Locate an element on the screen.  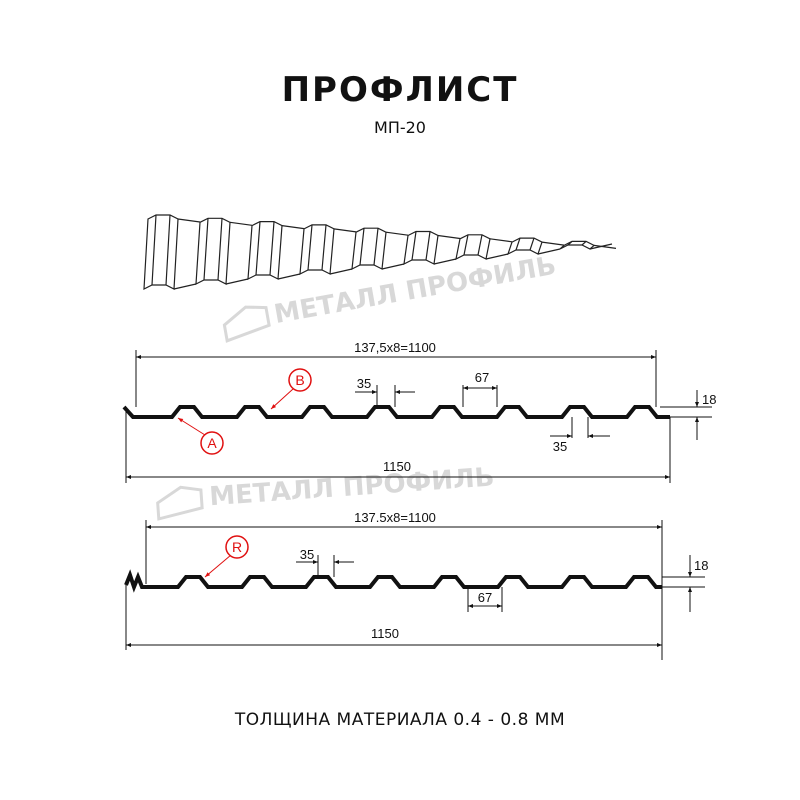
profile-b-height-dim: 18 is located at coordinates (701, 565).